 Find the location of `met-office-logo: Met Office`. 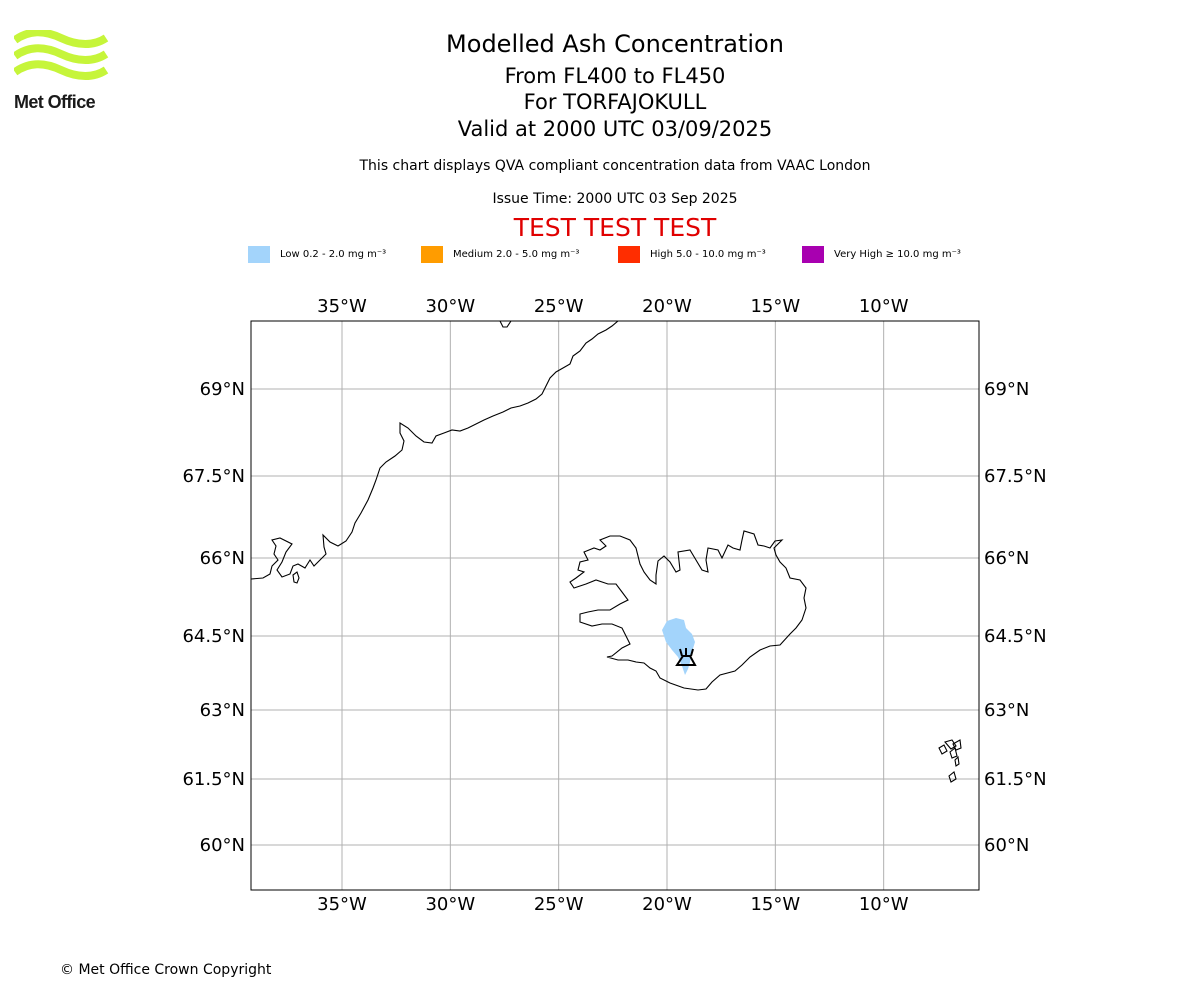

met-office-logo: Met Office is located at coordinates (60, 70).